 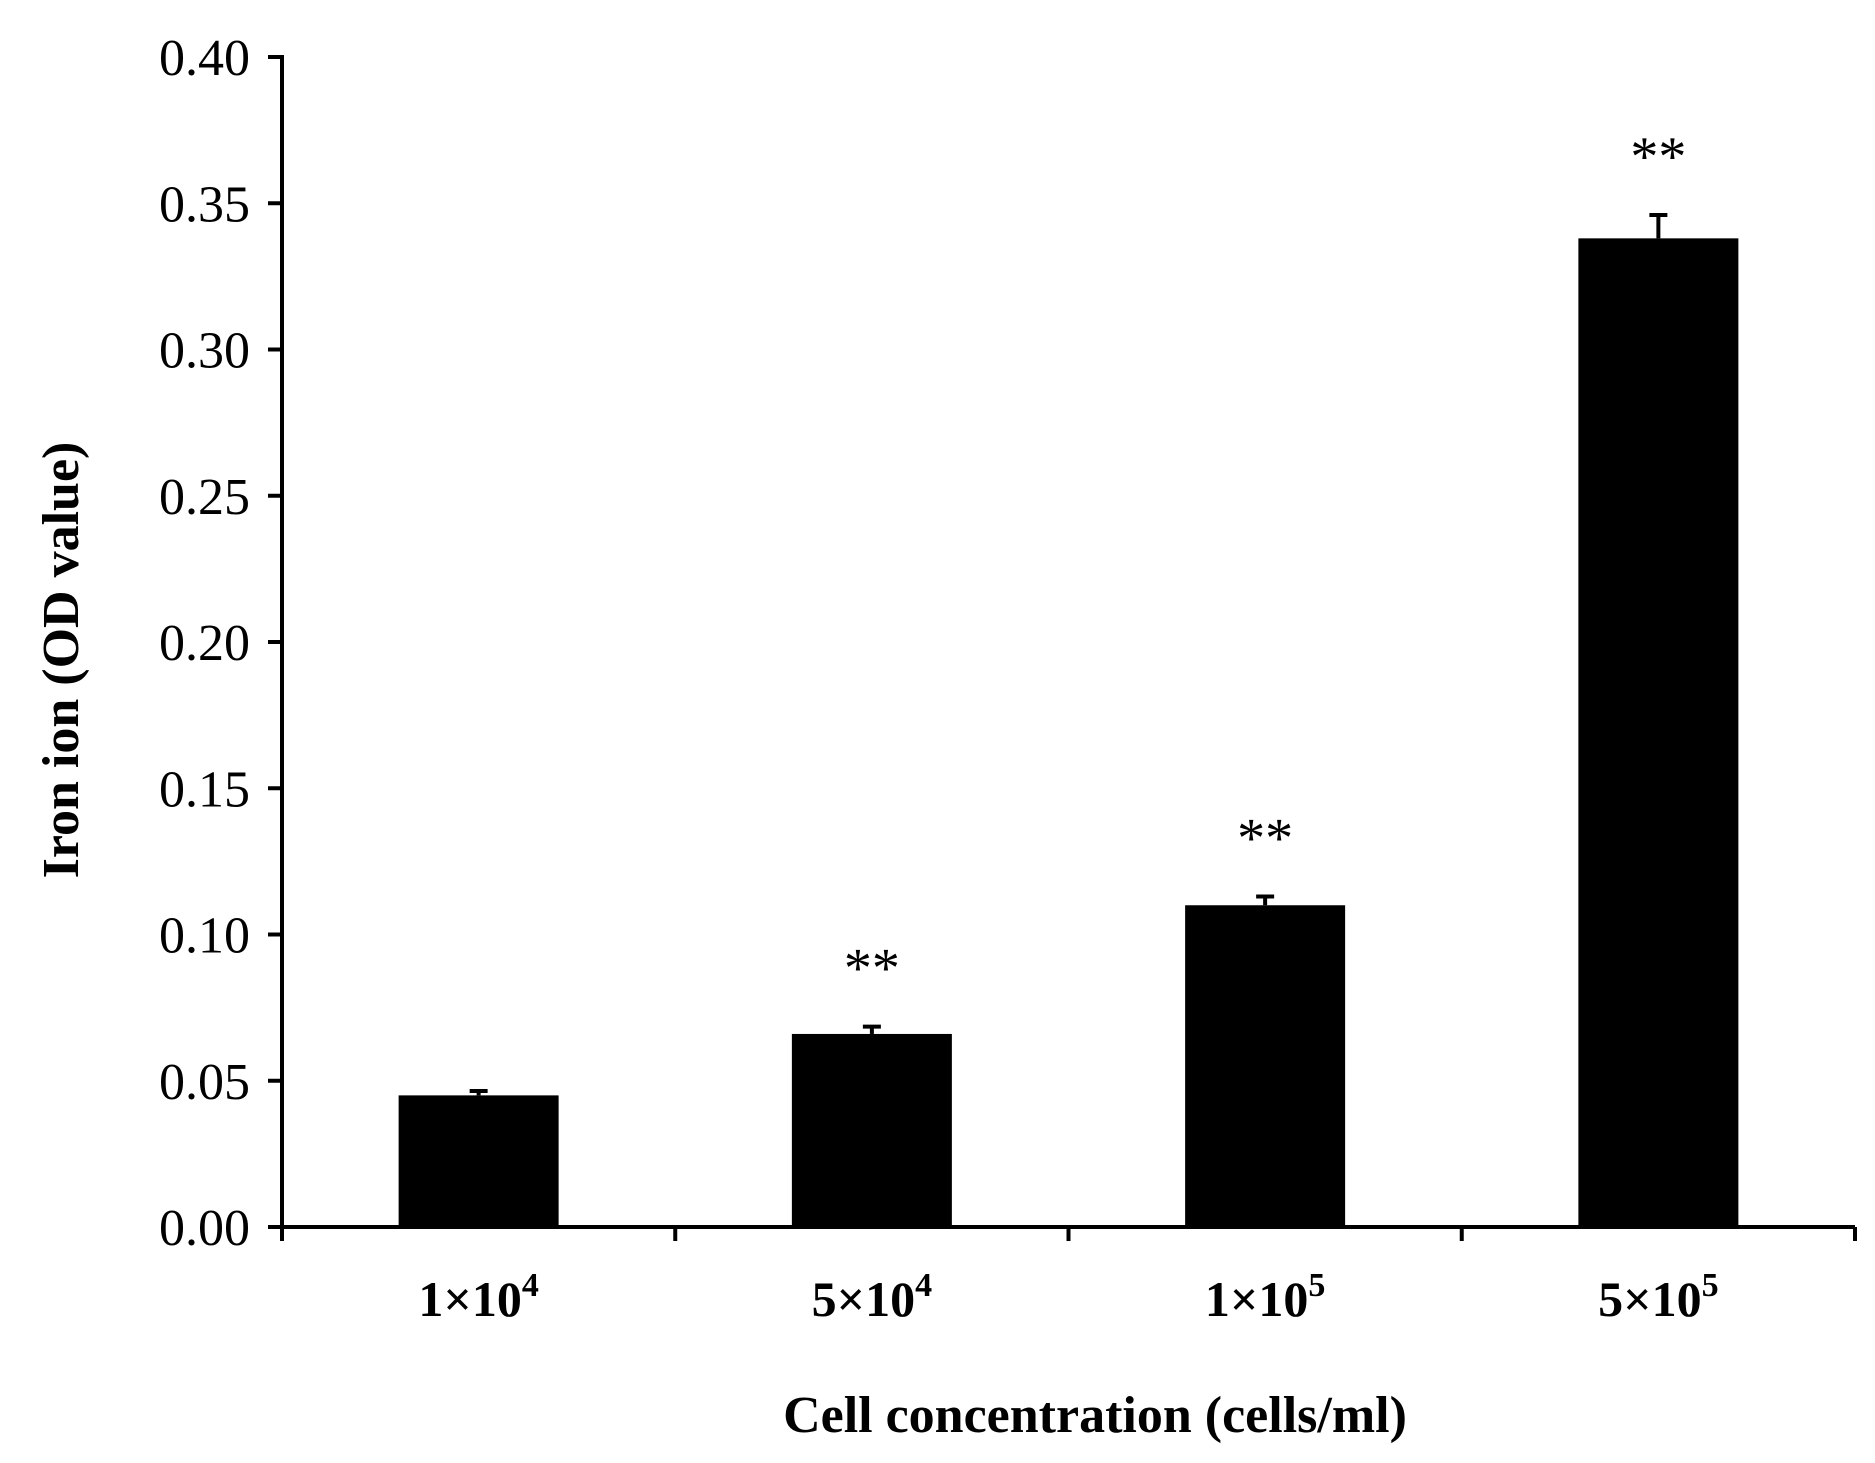 What do you see at coordinates (204, 643) in the screenshot?
I see `y-tick-label: 0.20` at bounding box center [204, 643].